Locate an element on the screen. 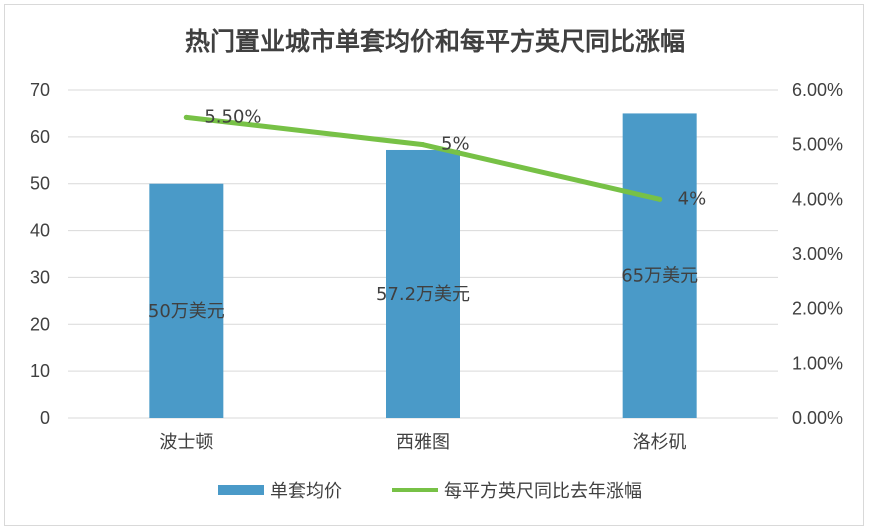 The image size is (870, 532). legend: 单套均价 每平方英尺同比去年涨幅 is located at coordinates (430, 491).